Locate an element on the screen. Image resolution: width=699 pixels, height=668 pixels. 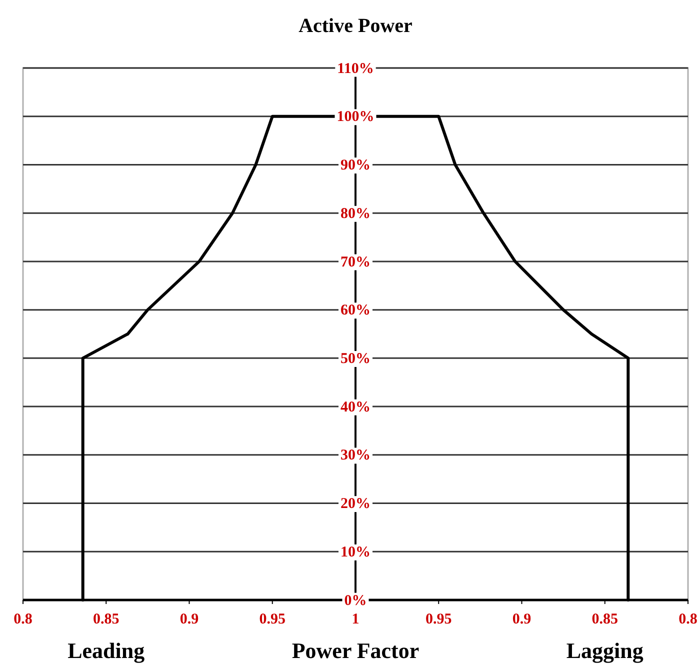
y-tick-label: 60% is located at coordinates (355, 310).